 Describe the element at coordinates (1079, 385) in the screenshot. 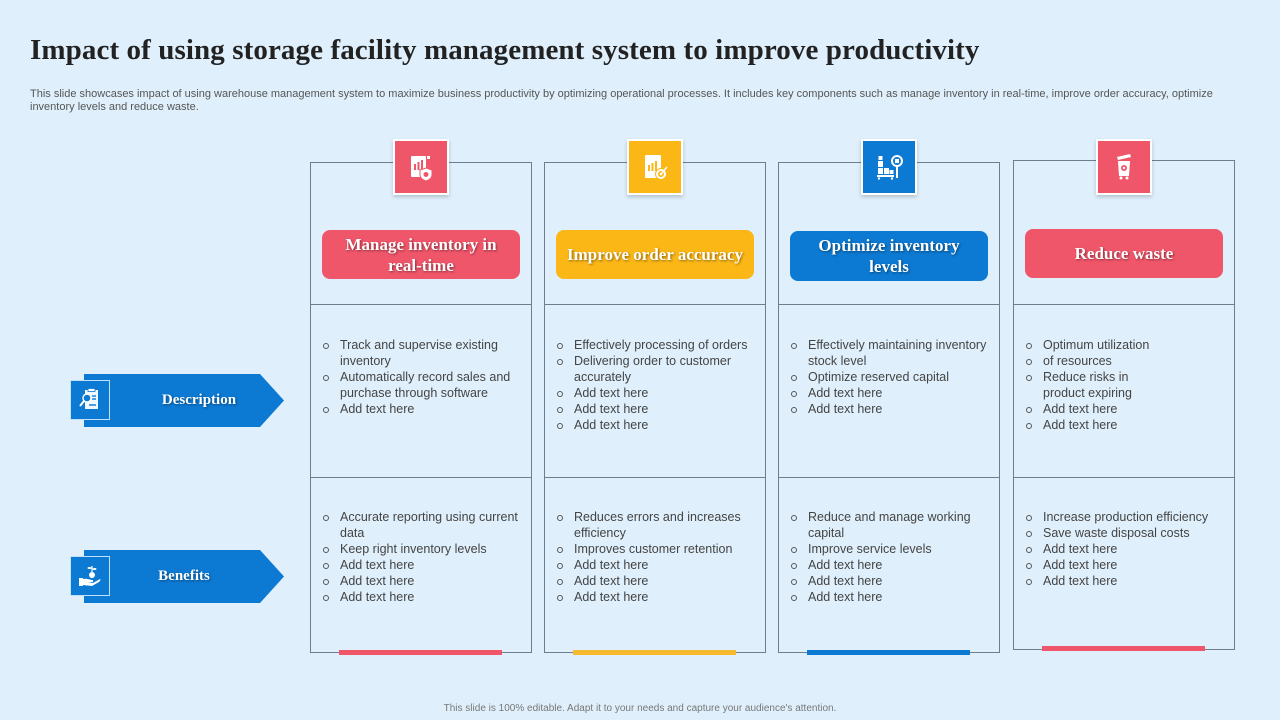

I see `list-item: Reduce risks in product expiring` at that location.